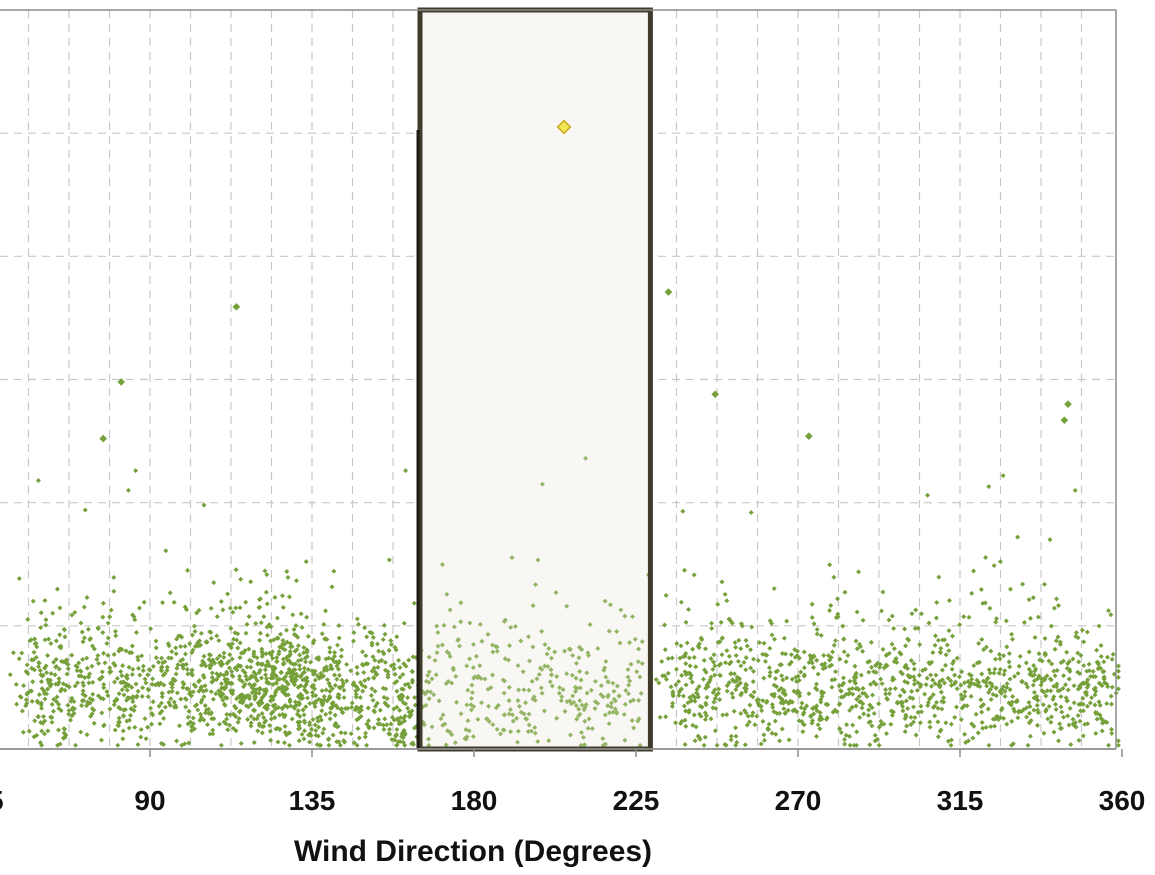  Describe the element at coordinates (715, 394) in the screenshot. I see `outlier-point` at that location.